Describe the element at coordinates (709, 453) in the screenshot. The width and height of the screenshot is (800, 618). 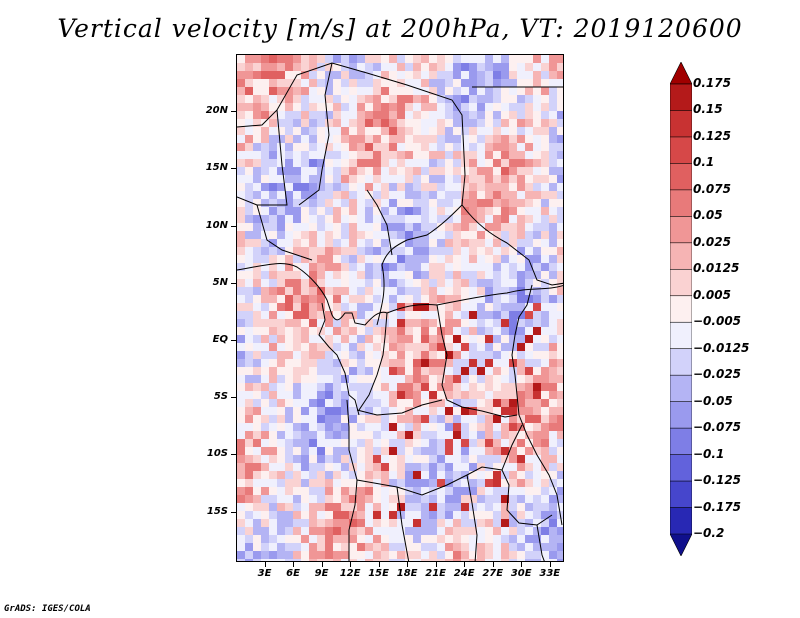
I see `colorbar-label: −0.1` at that location.